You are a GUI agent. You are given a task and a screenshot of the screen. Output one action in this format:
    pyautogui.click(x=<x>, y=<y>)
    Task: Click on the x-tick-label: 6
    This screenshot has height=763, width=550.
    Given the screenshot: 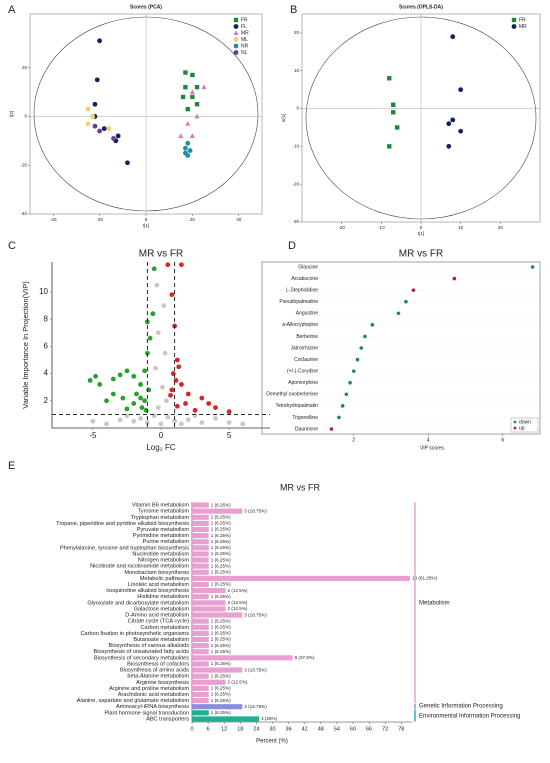 What is the action you would take?
    pyautogui.click(x=502, y=440)
    